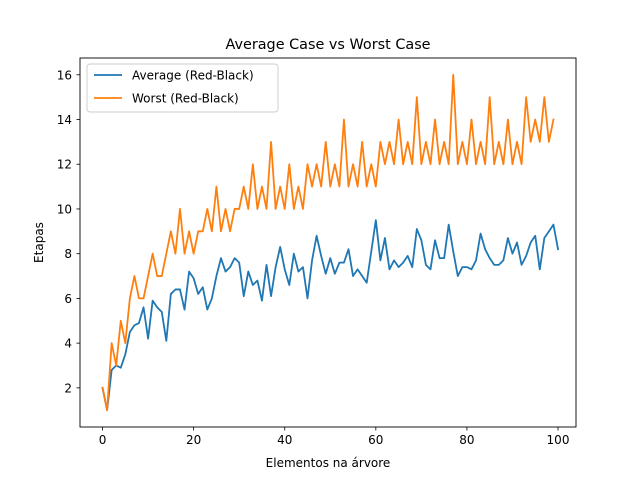 This screenshot has width=640, height=480. I want to click on x-tick-label: 100, so click(558, 440).